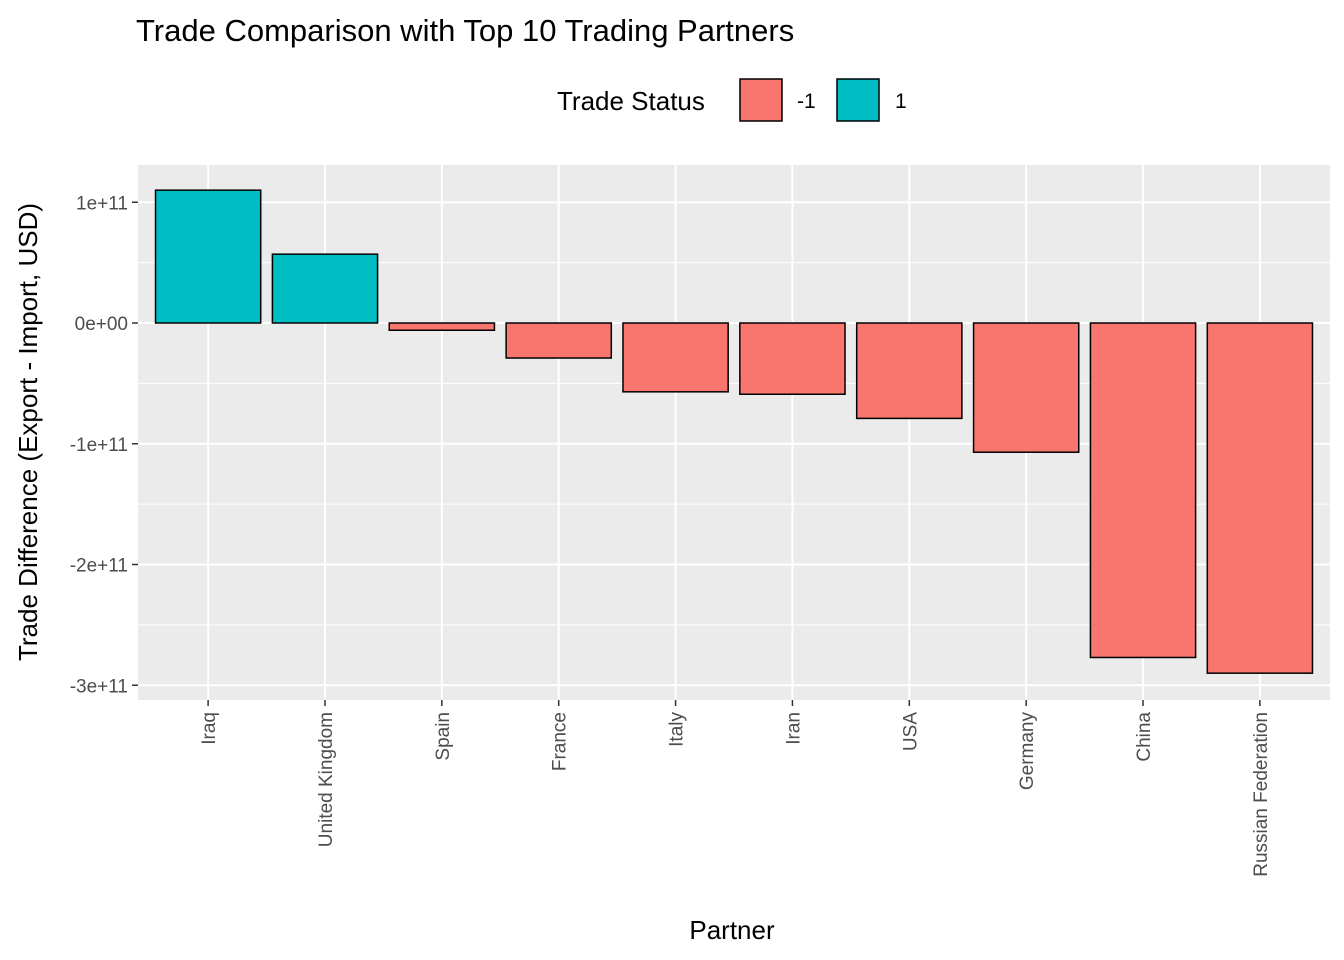 Image resolution: width=1344 pixels, height=960 pixels. What do you see at coordinates (325, 288) in the screenshot?
I see `bar-united-kingdom` at bounding box center [325, 288].